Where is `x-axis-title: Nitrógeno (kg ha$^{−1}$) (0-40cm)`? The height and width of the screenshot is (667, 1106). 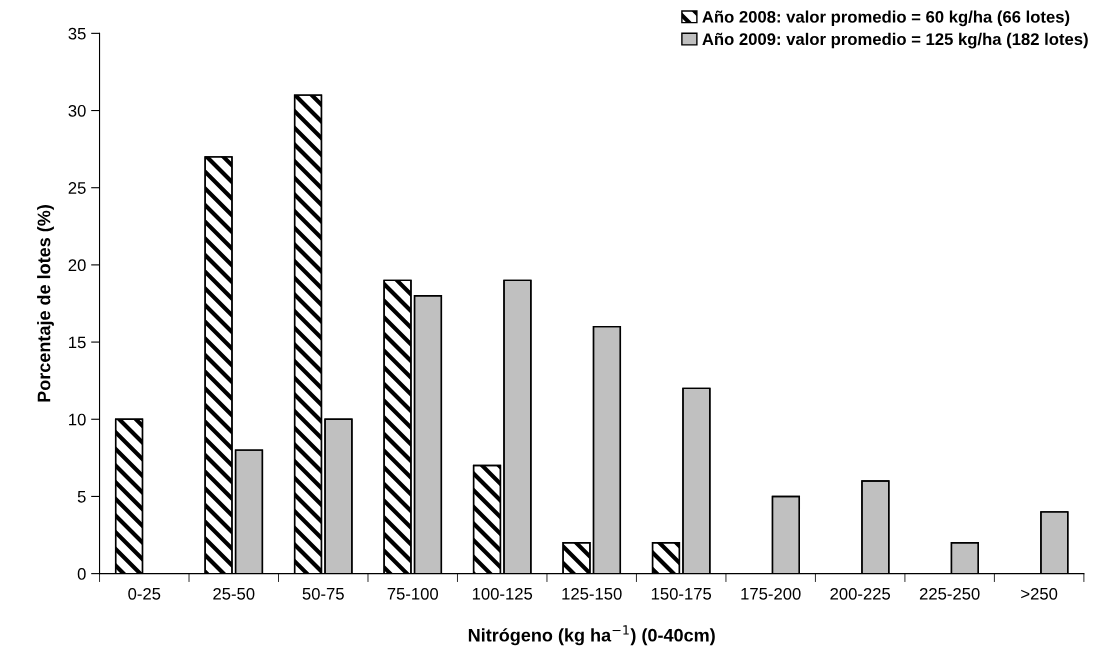
x-axis-title: Nitrógeno (kg ha$^{−1}$) (0-40cm) is located at coordinates (591, 635).